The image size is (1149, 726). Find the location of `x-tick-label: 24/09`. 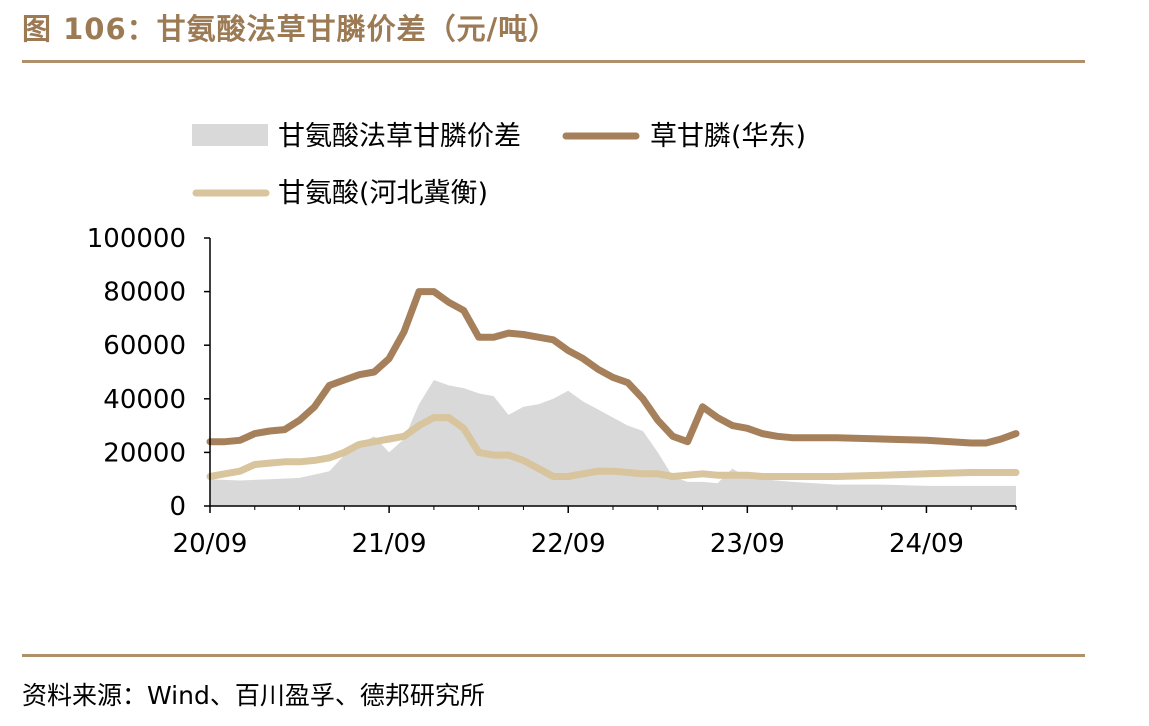

x-tick-label: 24/09 is located at coordinates (926, 544).